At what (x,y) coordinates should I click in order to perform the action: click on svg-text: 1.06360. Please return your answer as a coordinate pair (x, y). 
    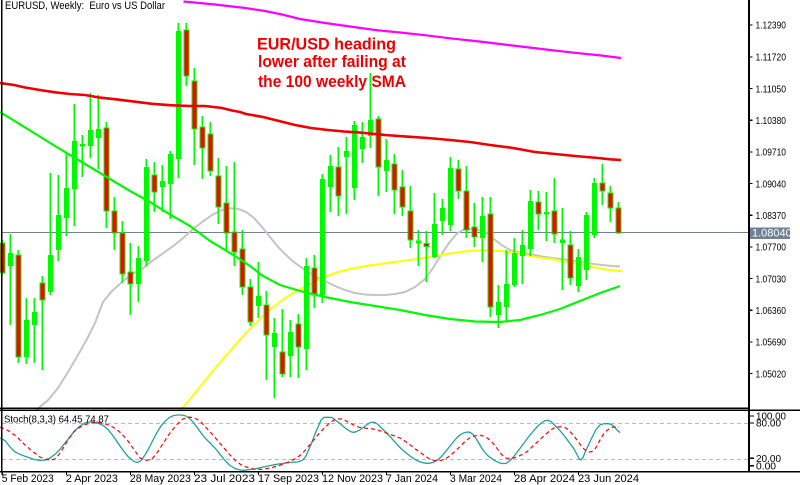
    Looking at the image, I should click on (771, 311).